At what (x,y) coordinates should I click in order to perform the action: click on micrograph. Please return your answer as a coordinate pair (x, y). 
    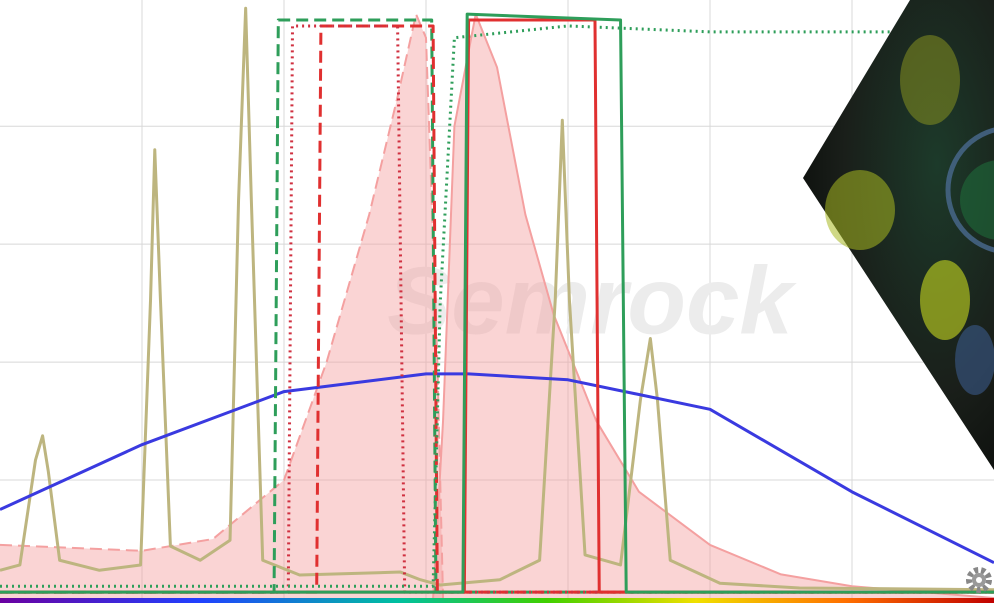
    Looking at the image, I should click on (898, 235).